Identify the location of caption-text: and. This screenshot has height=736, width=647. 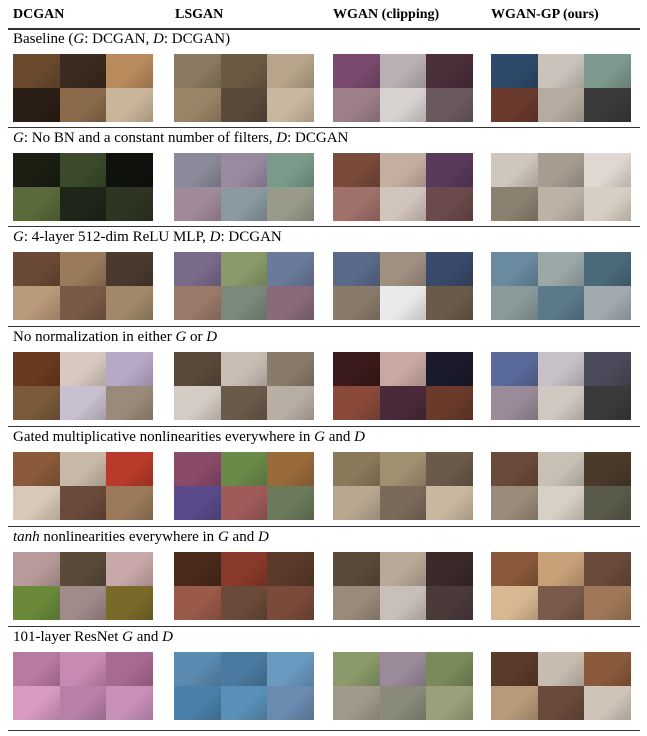
(147, 637).